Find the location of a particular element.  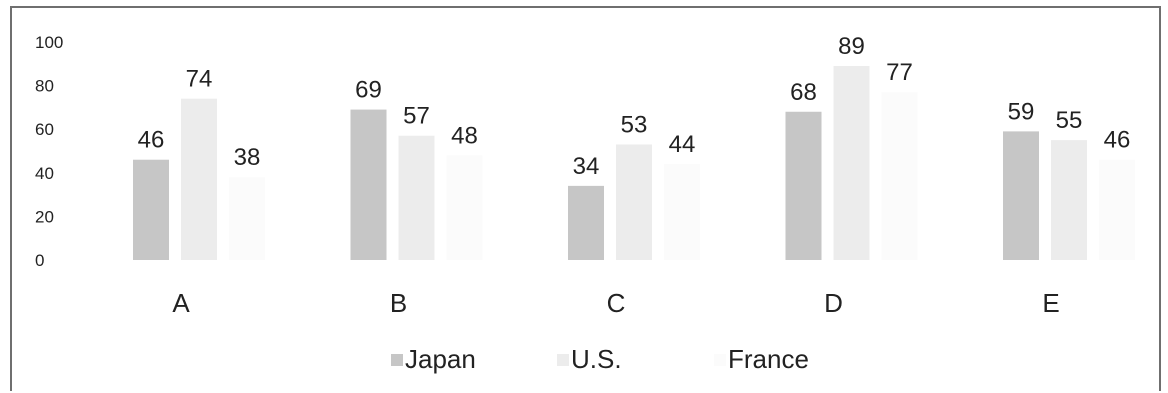

legend: Japan U.S. France is located at coordinates (600, 359).